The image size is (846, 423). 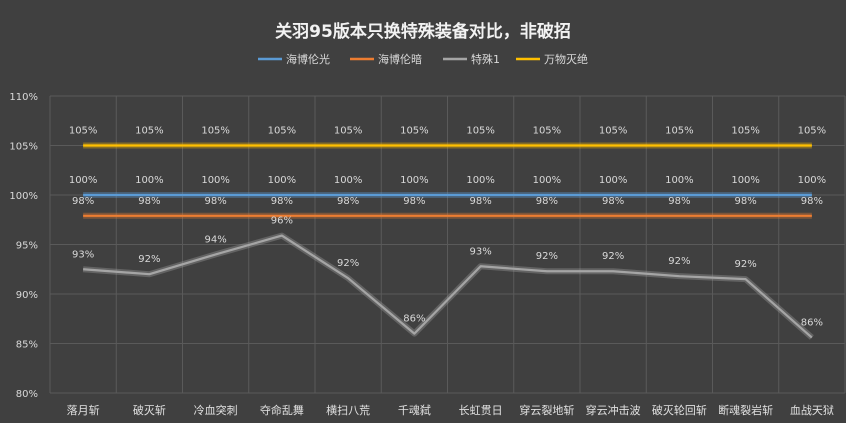 What do you see at coordinates (485, 59) in the screenshot?
I see `legend-label: 特殊1` at bounding box center [485, 59].